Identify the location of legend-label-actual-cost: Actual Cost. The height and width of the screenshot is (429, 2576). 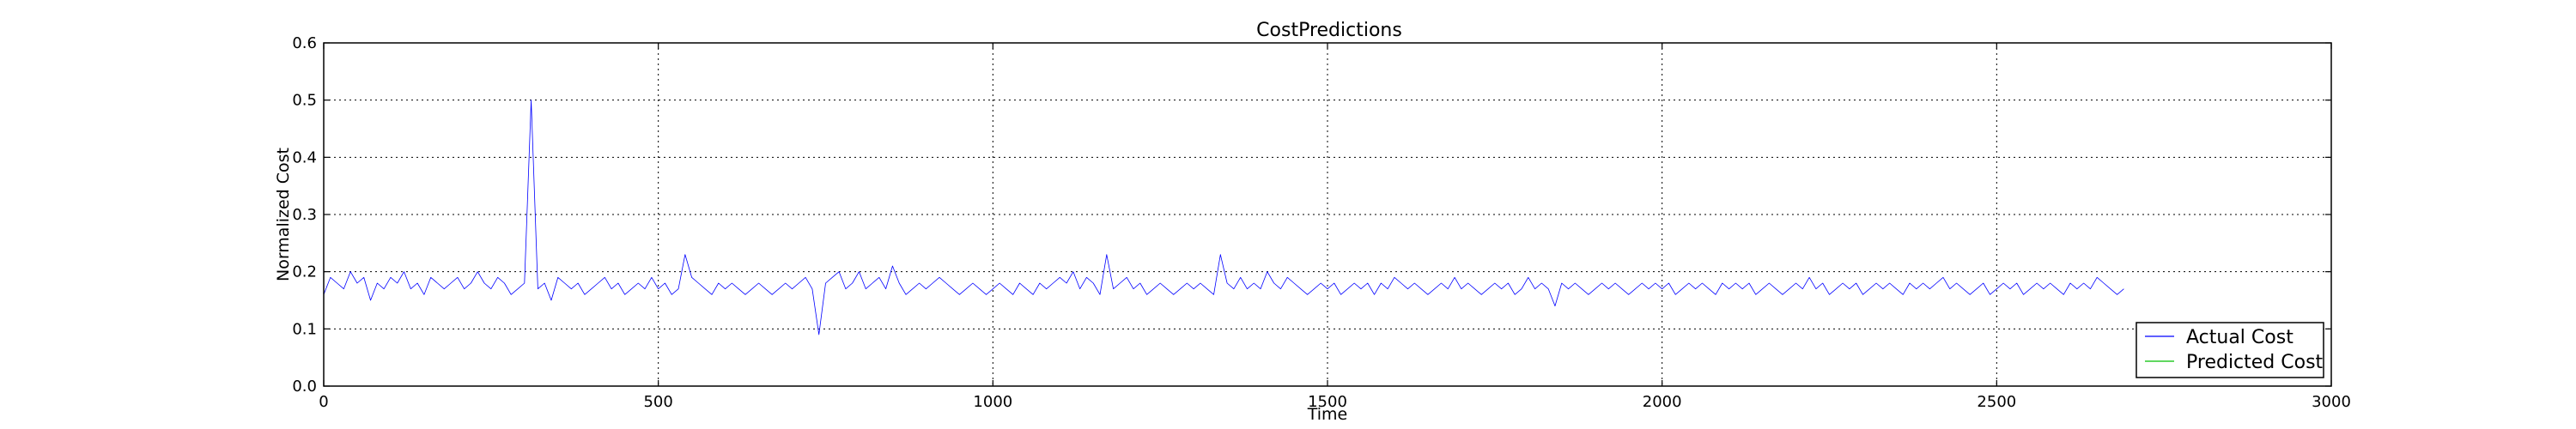
(2239, 337).